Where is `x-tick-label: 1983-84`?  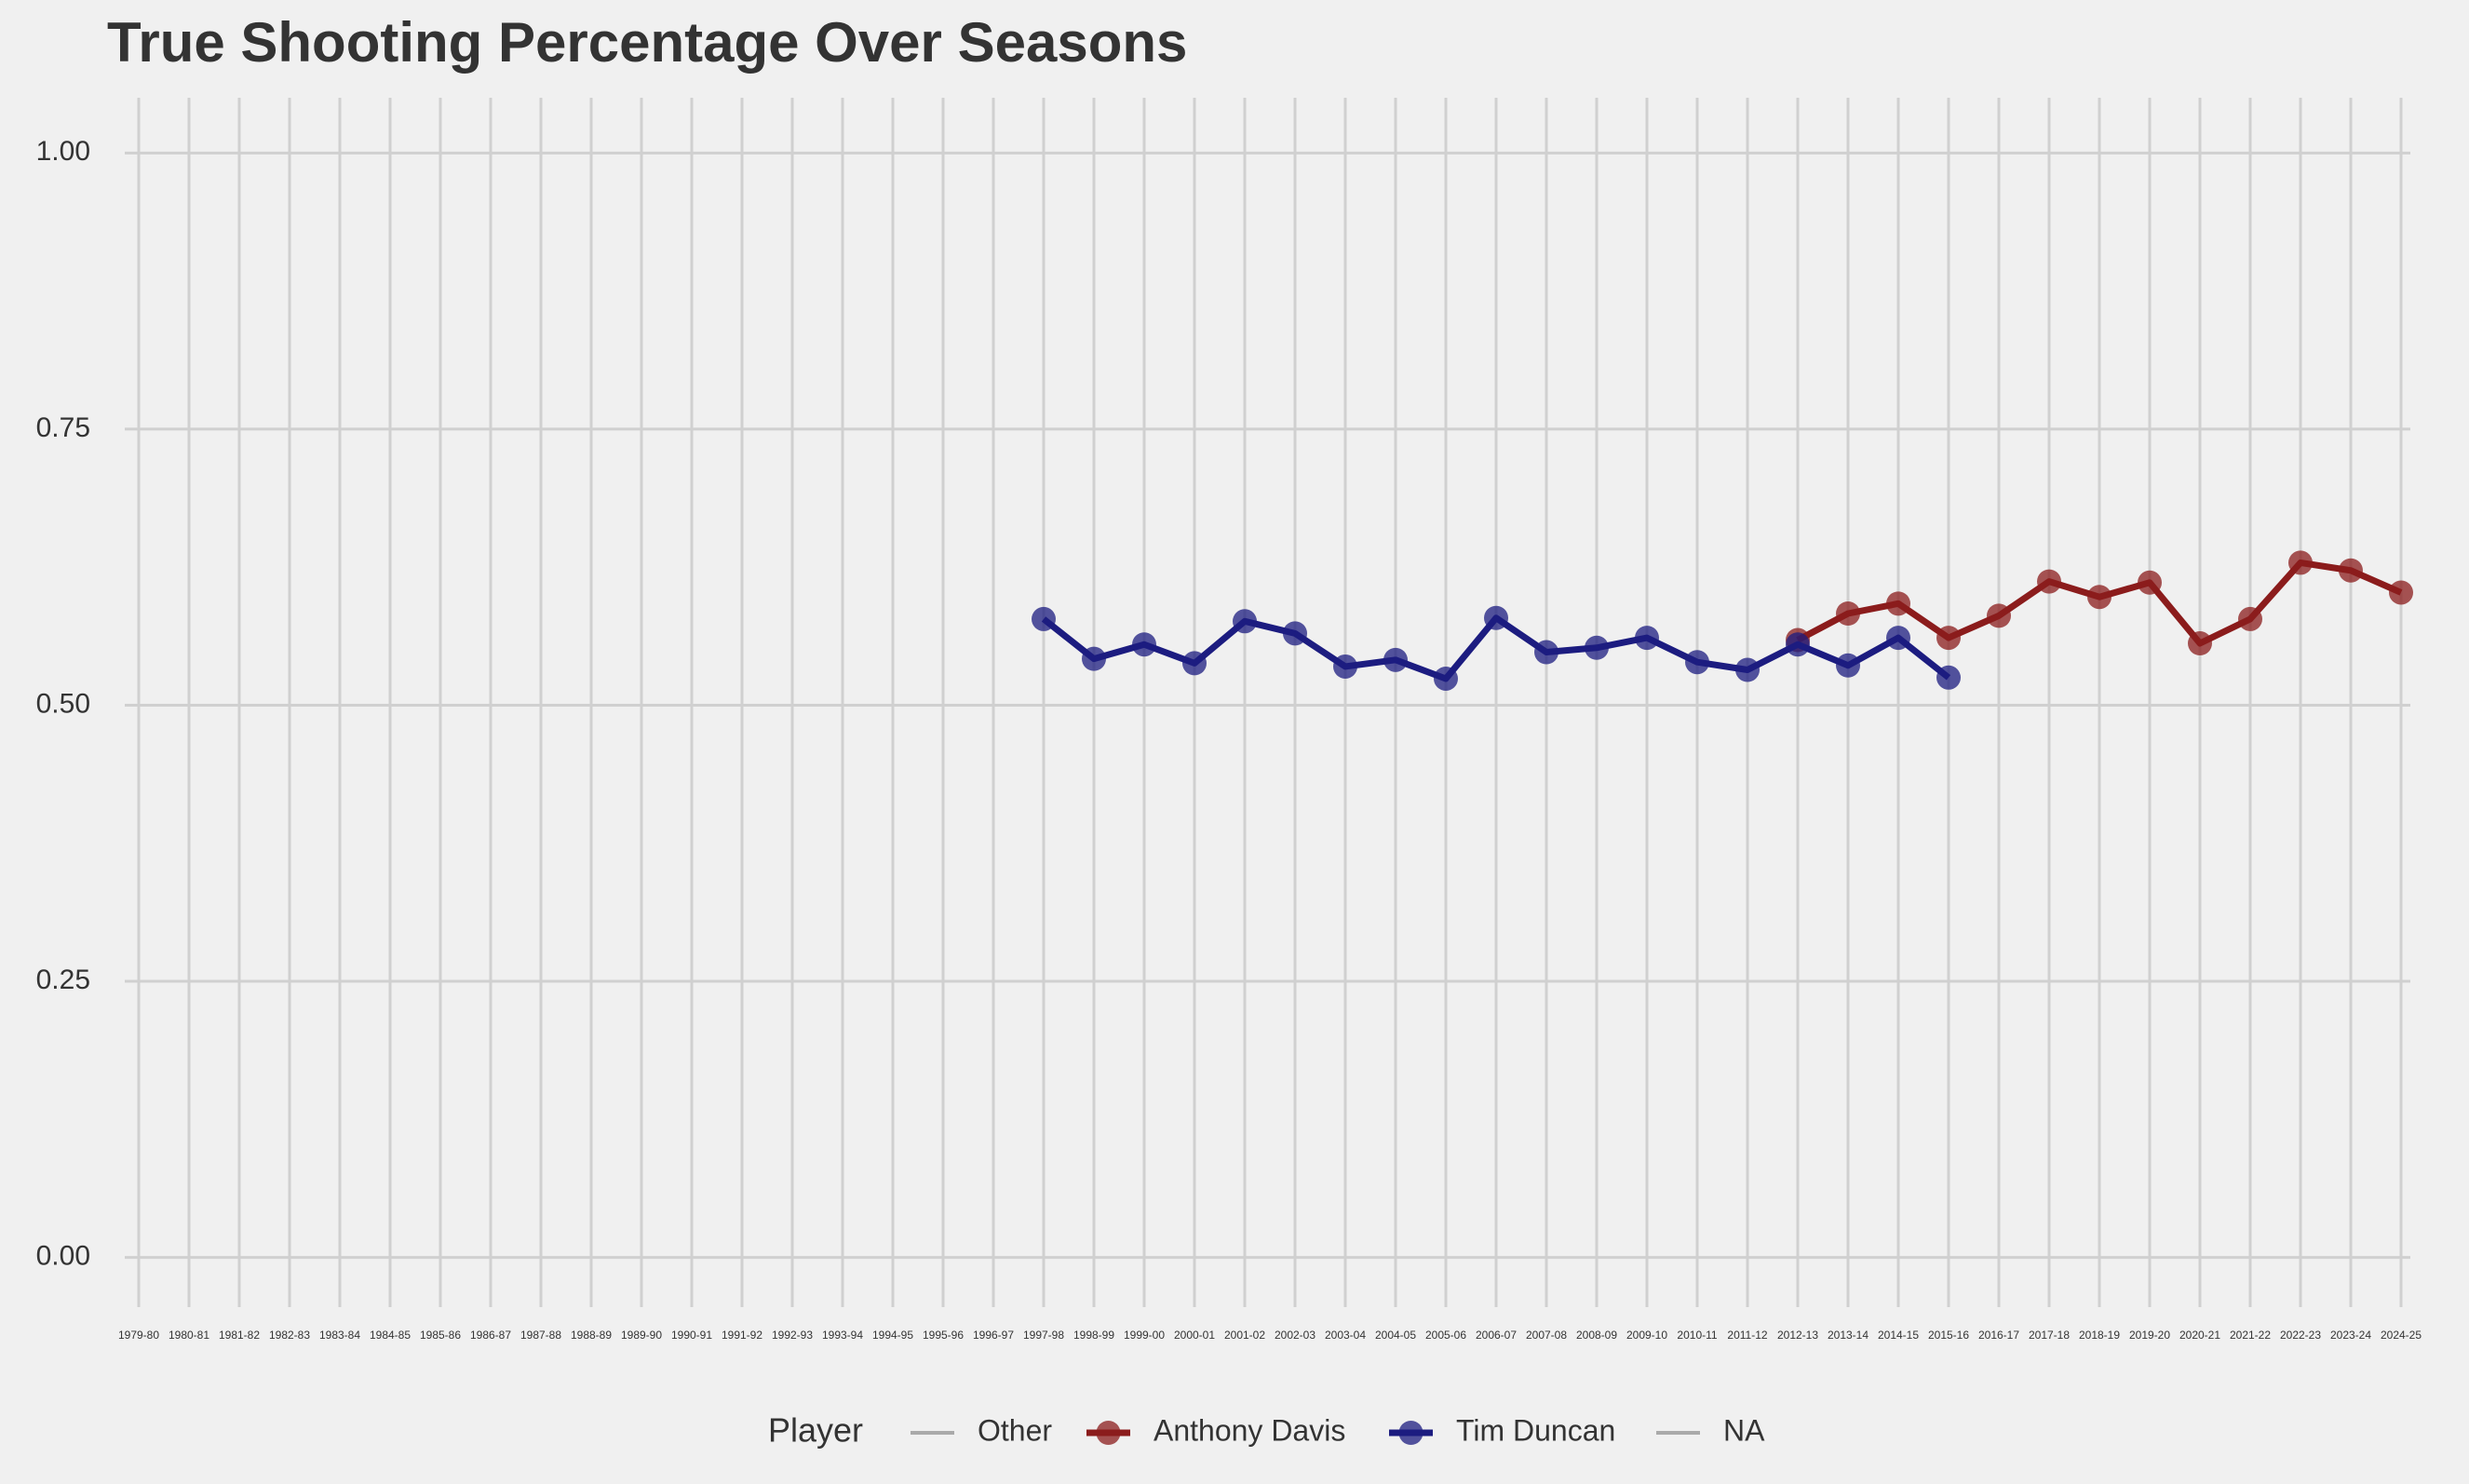 x-tick-label: 1983-84 is located at coordinates (339, 1335).